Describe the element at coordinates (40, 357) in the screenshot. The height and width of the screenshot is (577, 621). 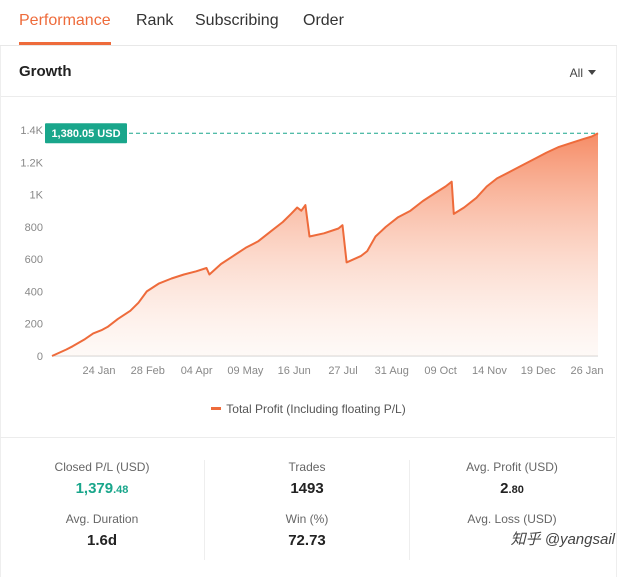
I see `y-tick-label: 0` at that location.